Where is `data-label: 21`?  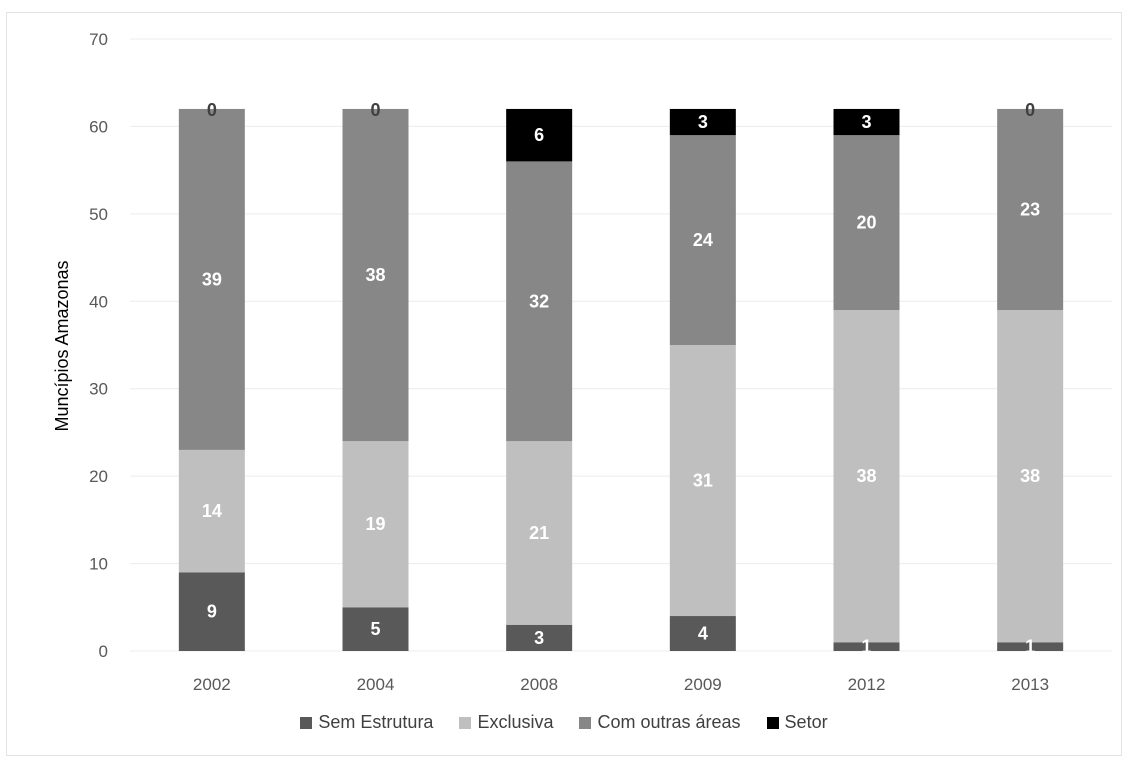
data-label: 21 is located at coordinates (539, 533).